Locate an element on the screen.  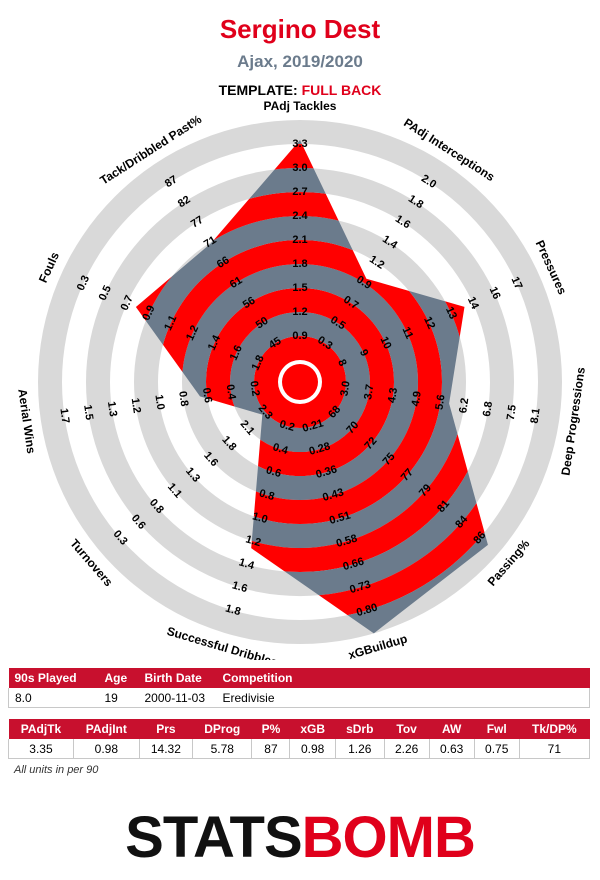
tick-label-3-0: 3.0 is located at coordinates (346, 388).